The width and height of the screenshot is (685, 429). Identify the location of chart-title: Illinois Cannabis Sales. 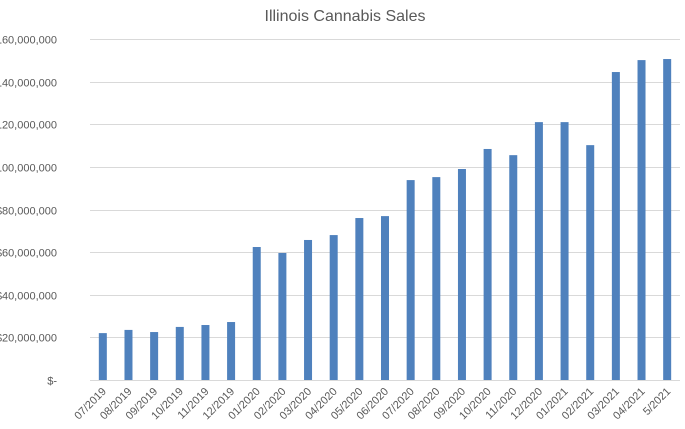
(345, 16).